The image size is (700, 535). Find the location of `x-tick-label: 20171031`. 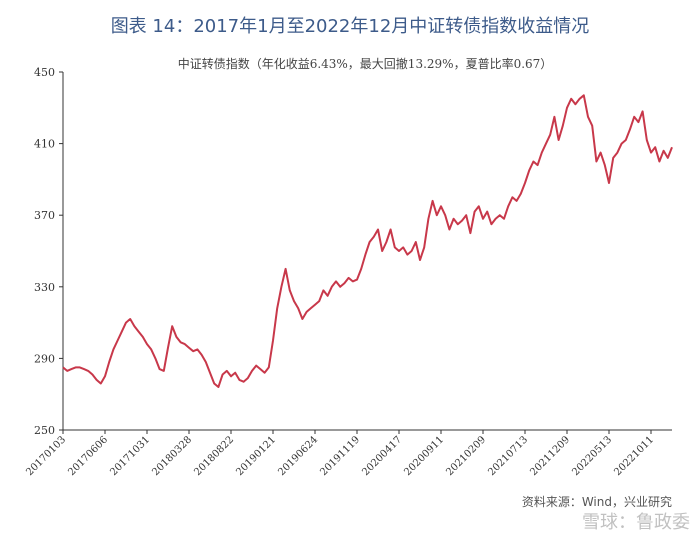

x-tick-label: 20171031 is located at coordinates (130, 456).